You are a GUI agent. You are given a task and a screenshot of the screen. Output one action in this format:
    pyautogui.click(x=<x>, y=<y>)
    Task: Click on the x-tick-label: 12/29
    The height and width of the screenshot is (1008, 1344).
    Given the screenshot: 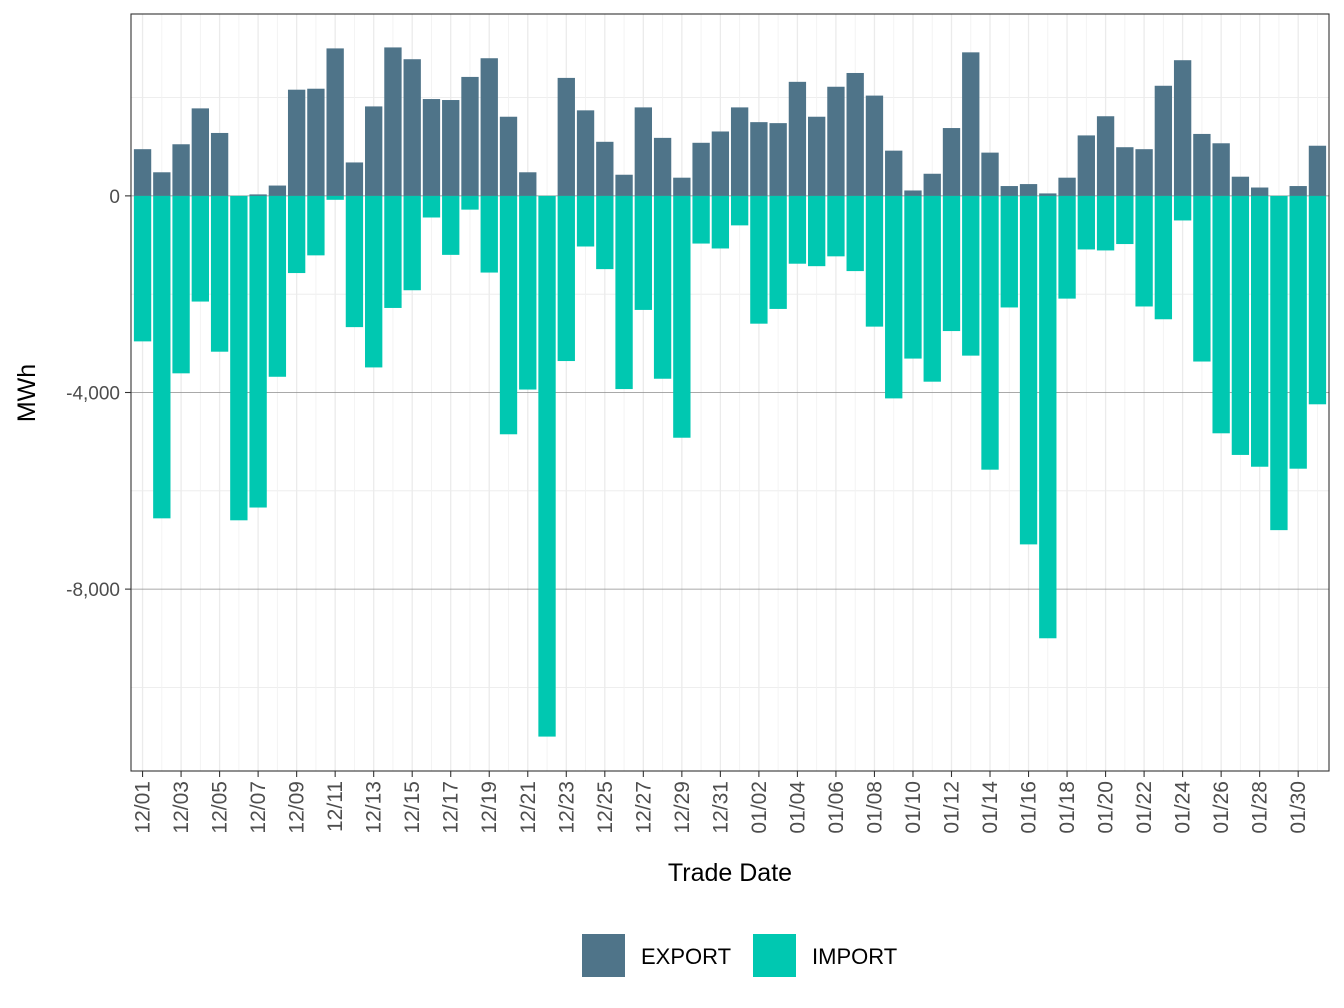 What is the action you would take?
    pyautogui.click(x=682, y=807)
    